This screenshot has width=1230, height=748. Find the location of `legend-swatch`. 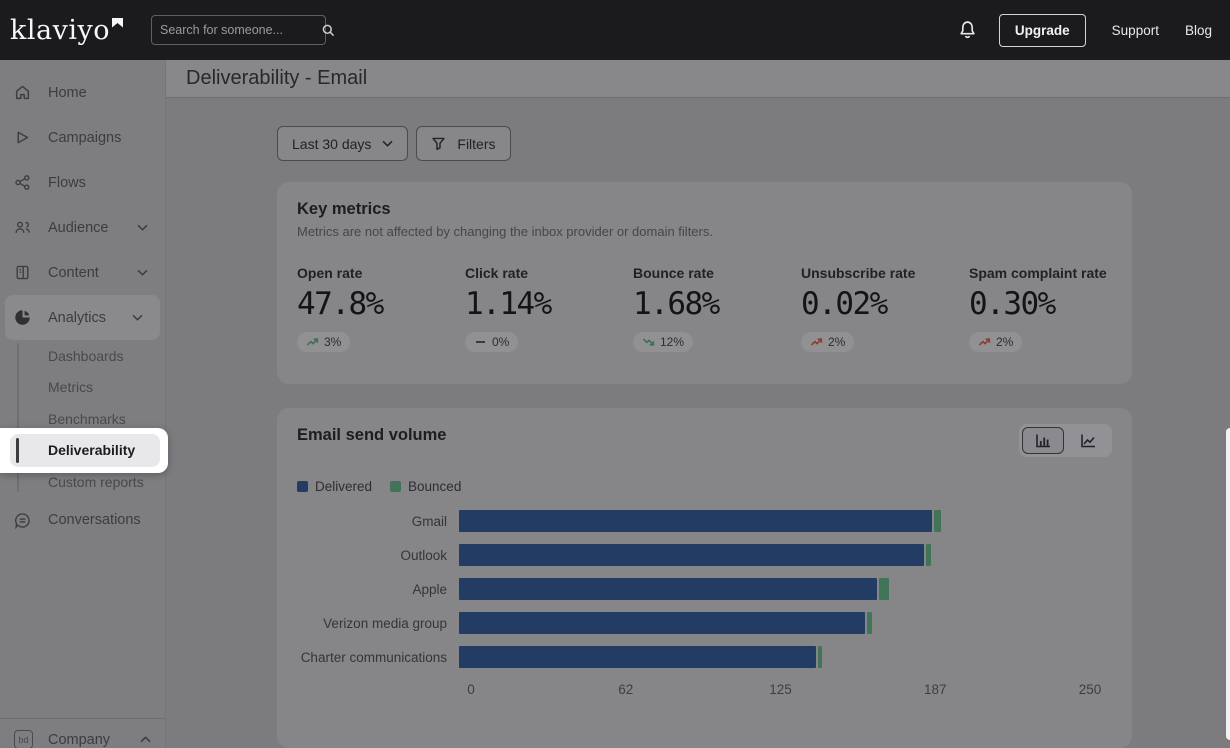

legend-swatch is located at coordinates (302, 486).